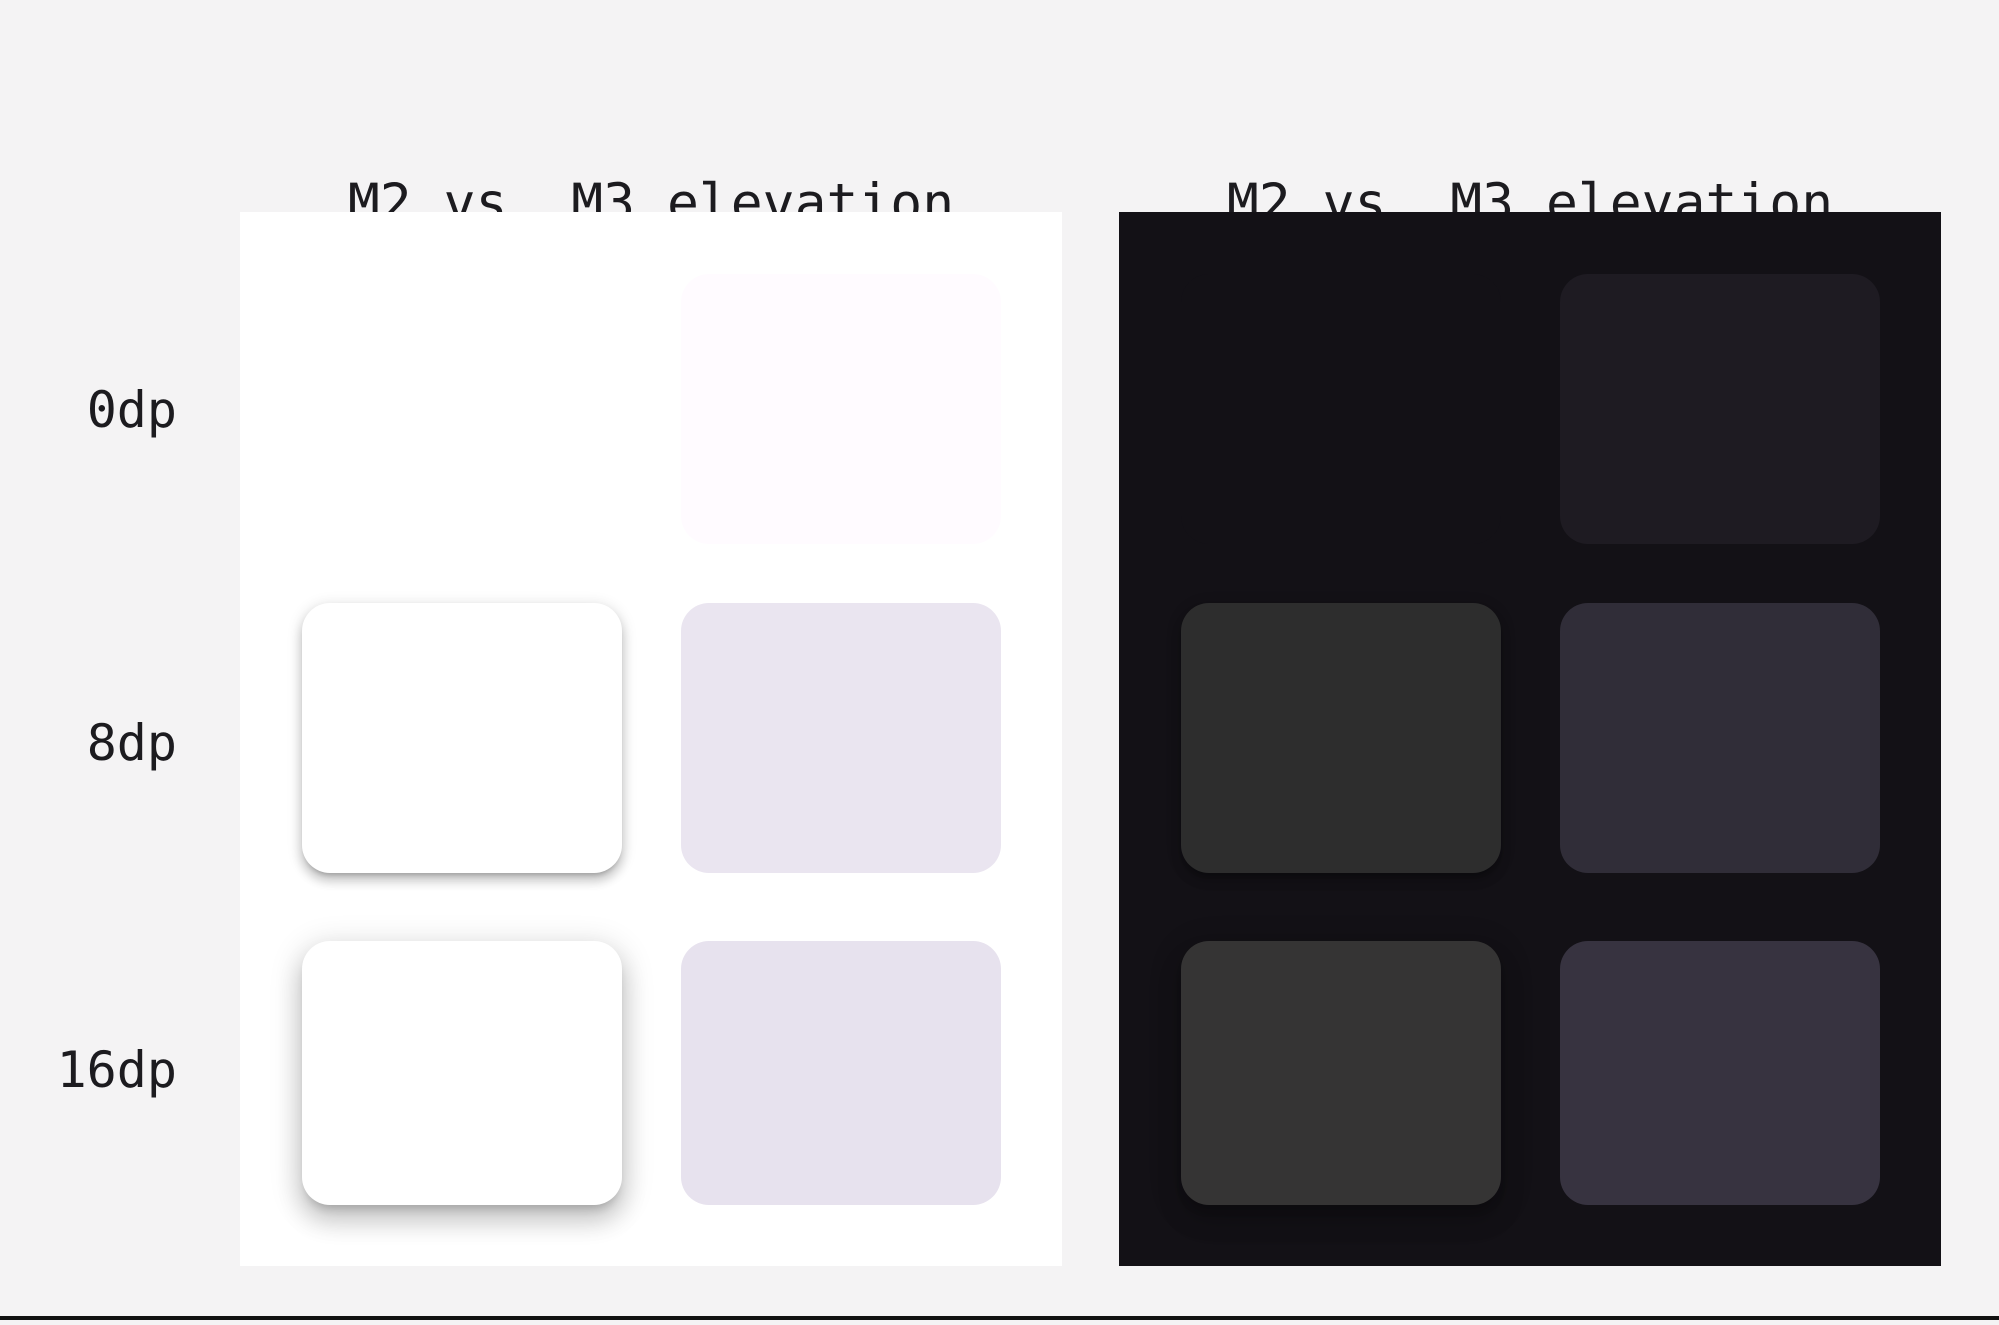 The height and width of the screenshot is (1325, 1999). What do you see at coordinates (131, 743) in the screenshot?
I see `row-label-8dp: 8dp` at bounding box center [131, 743].